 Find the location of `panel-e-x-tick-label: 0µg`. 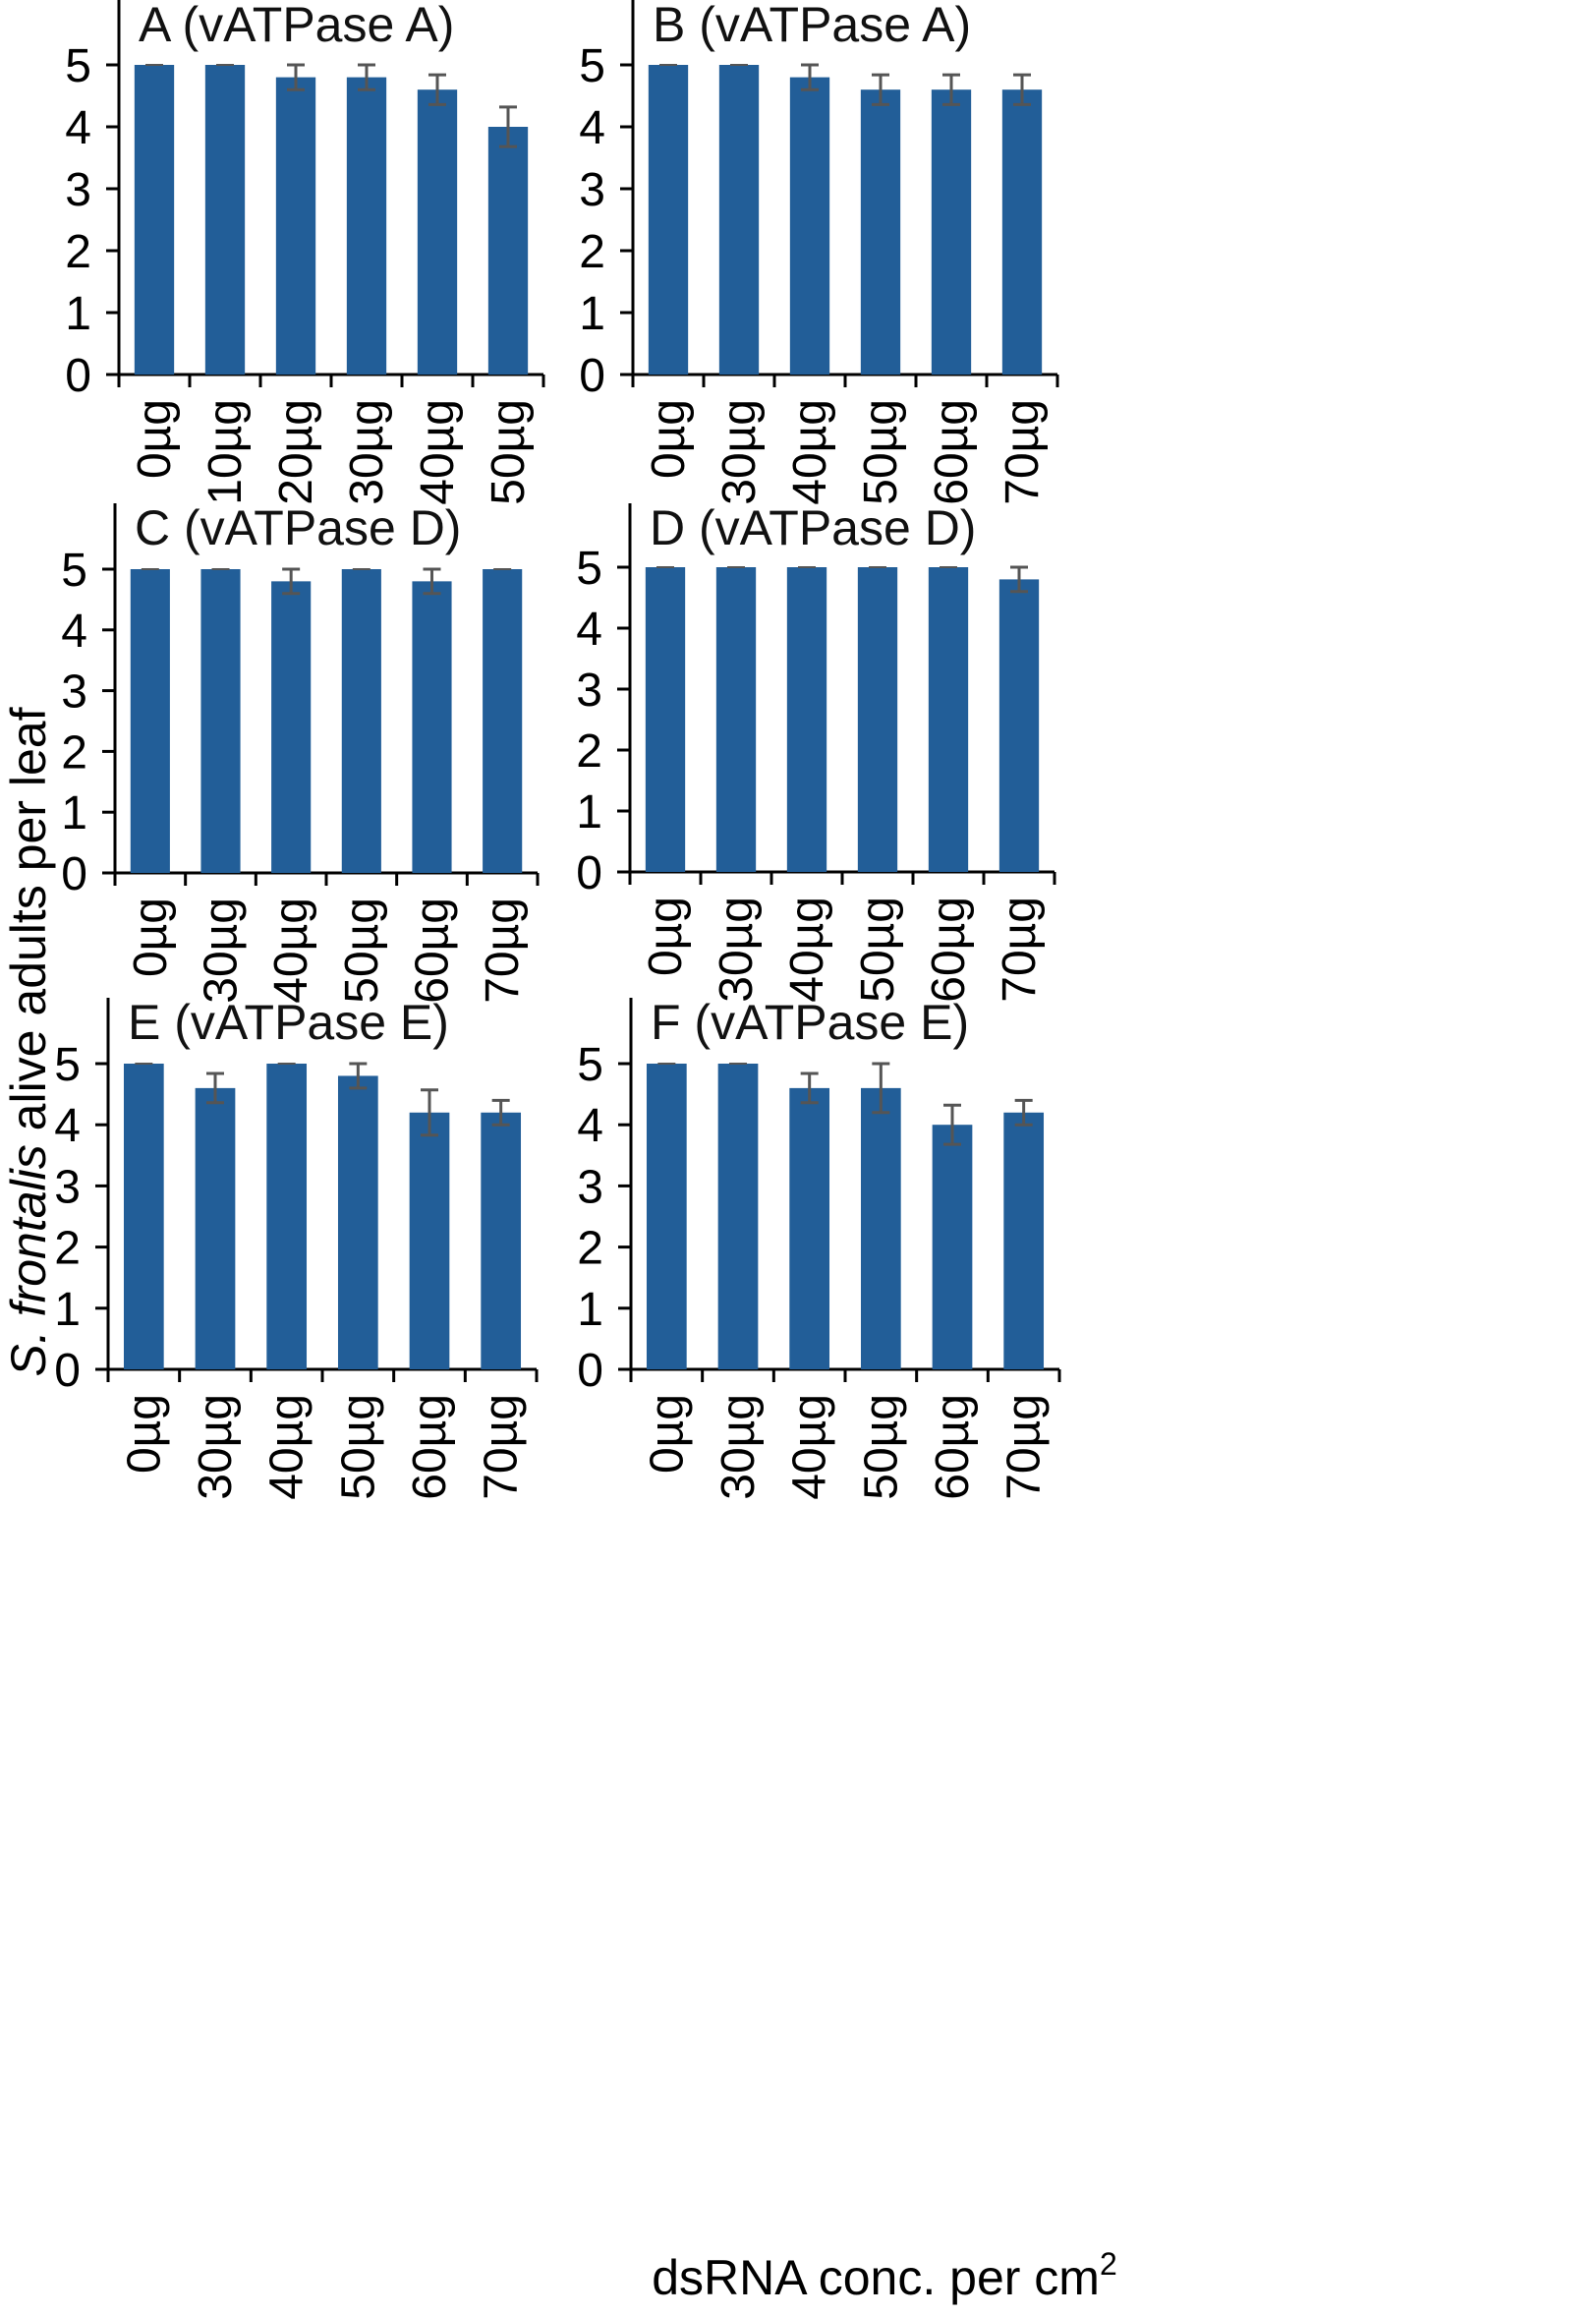

panel-e-x-tick-label: 0µg is located at coordinates (144, 1434).